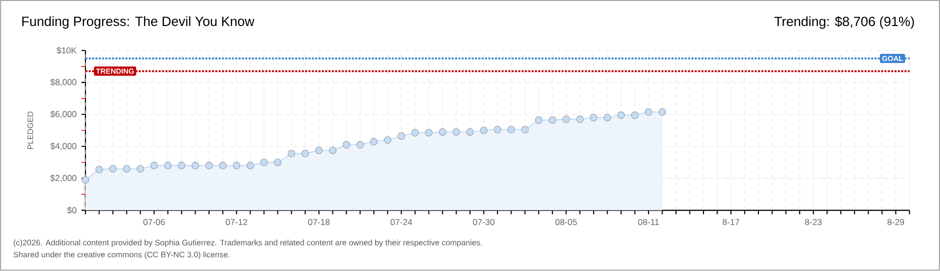 This screenshot has height=271, width=940. What do you see at coordinates (66, 50) in the screenshot?
I see `y-tick-label: $10K` at bounding box center [66, 50].